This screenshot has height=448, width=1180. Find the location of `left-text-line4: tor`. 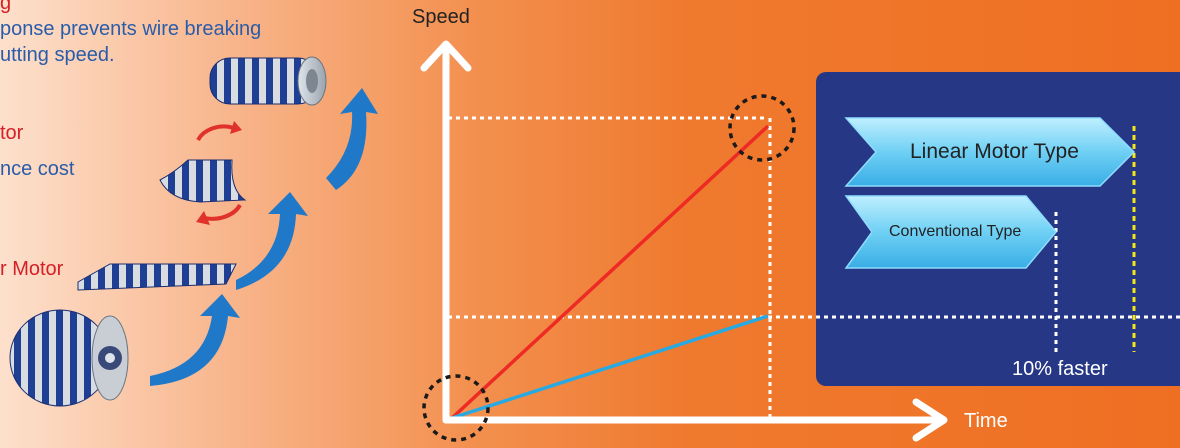

left-text-line4: tor is located at coordinates (12, 133).